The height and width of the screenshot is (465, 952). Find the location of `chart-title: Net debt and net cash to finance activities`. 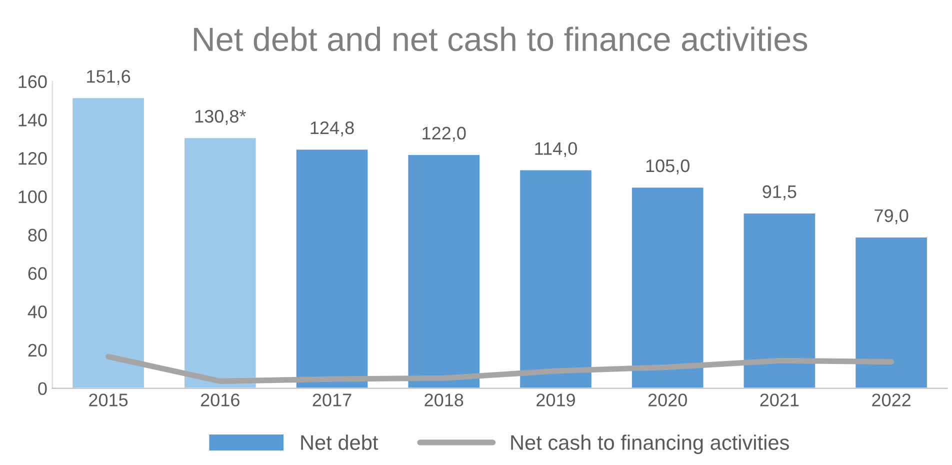

chart-title: Net debt and net cash to finance activities is located at coordinates (501, 39).